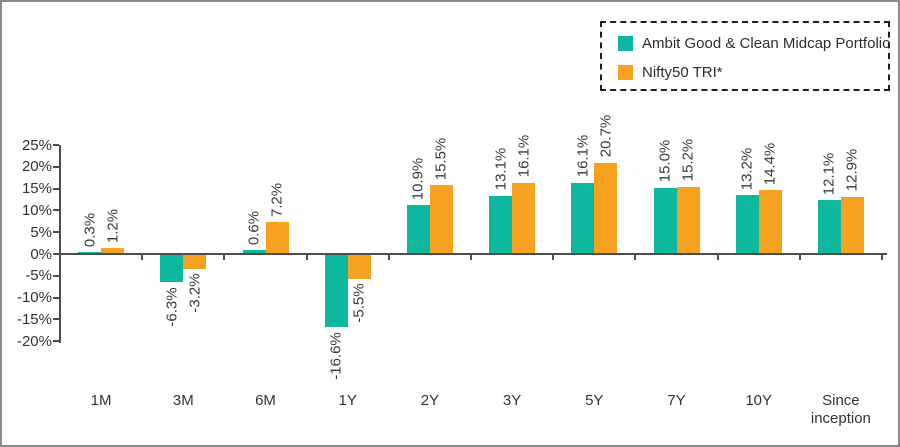  I want to click on legend-item-portfolio: Ambit Good & Clean Midcap Portfolio, so click(754, 43).